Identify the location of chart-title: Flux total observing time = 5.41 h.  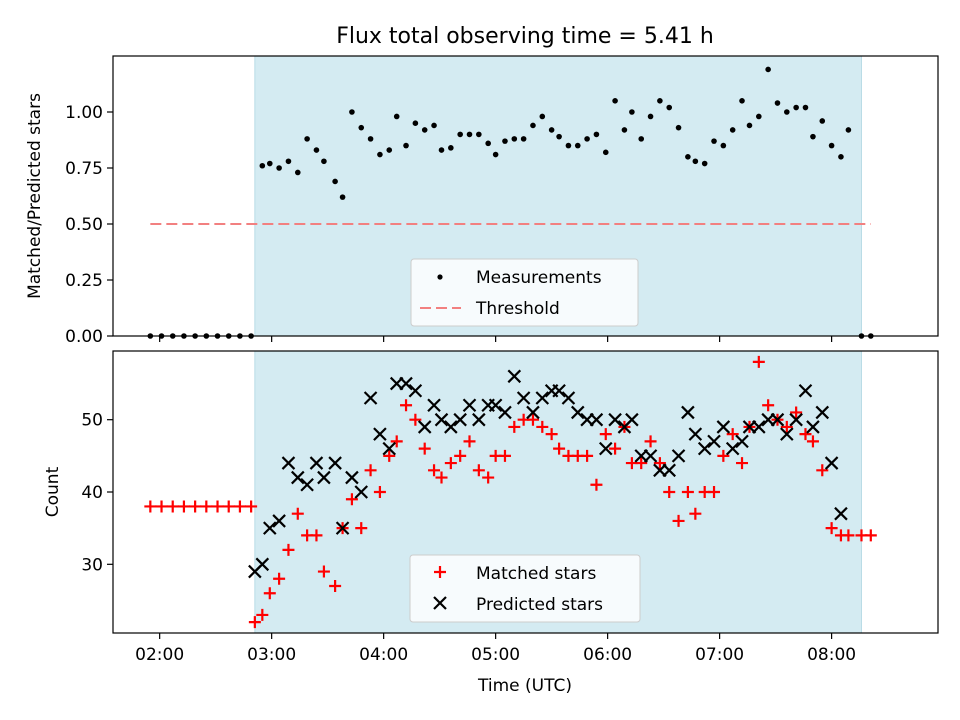
(525, 36).